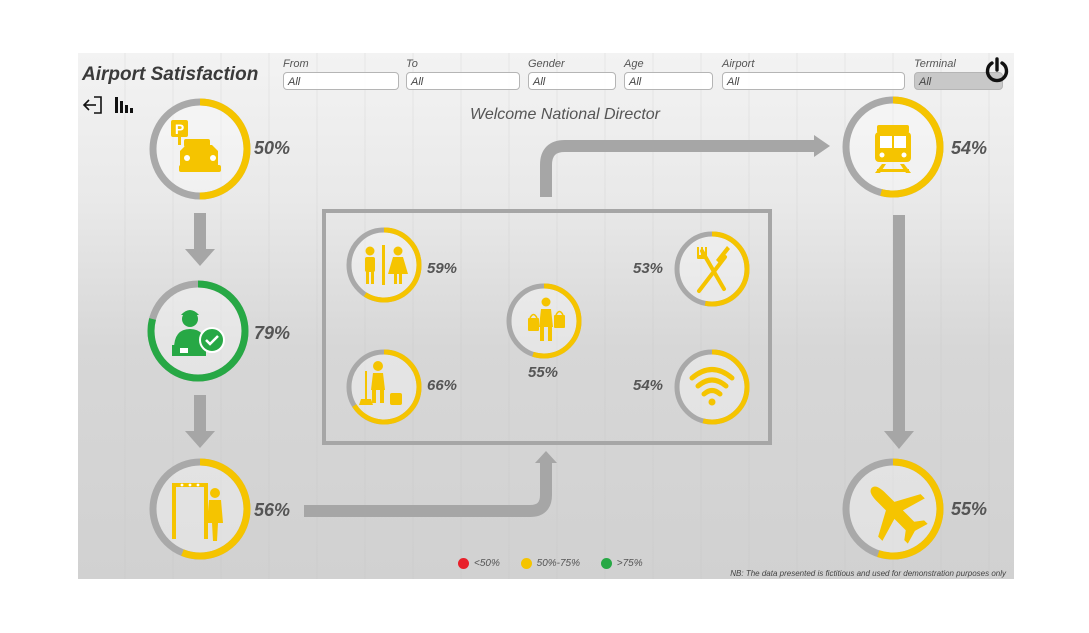 This screenshot has width=1089, height=633. What do you see at coordinates (546, 64) in the screenshot?
I see `filter-label: Gender` at bounding box center [546, 64].